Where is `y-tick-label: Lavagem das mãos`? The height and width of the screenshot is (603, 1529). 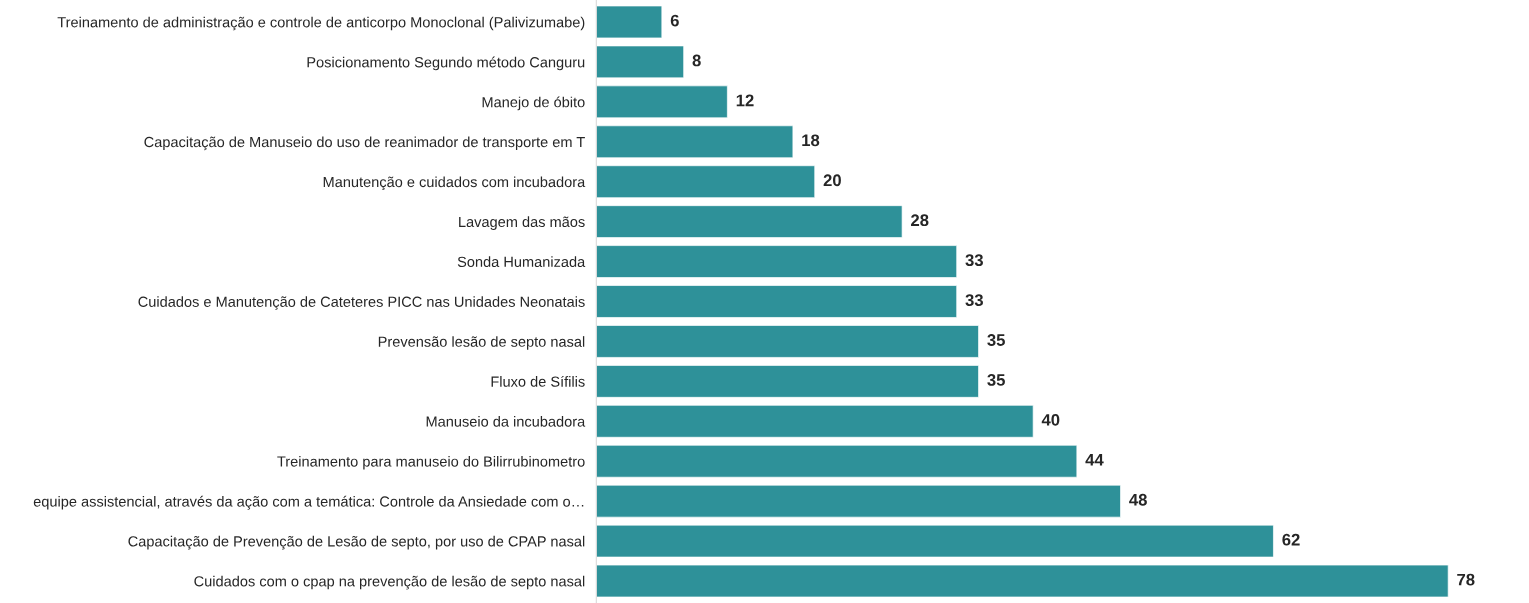
y-tick-label: Lavagem das mãos is located at coordinates (522, 223).